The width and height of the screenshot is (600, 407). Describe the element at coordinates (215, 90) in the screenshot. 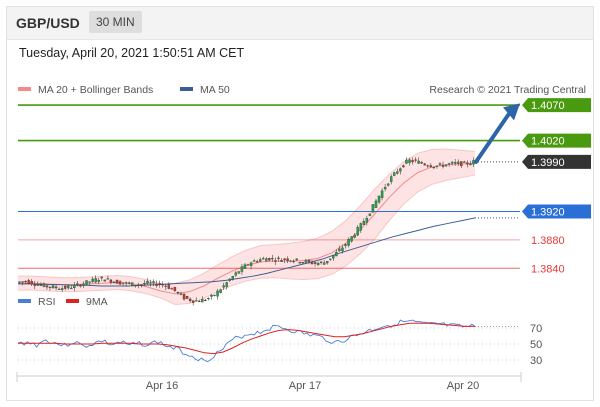

I see `legend-label-1: MA 50` at that location.